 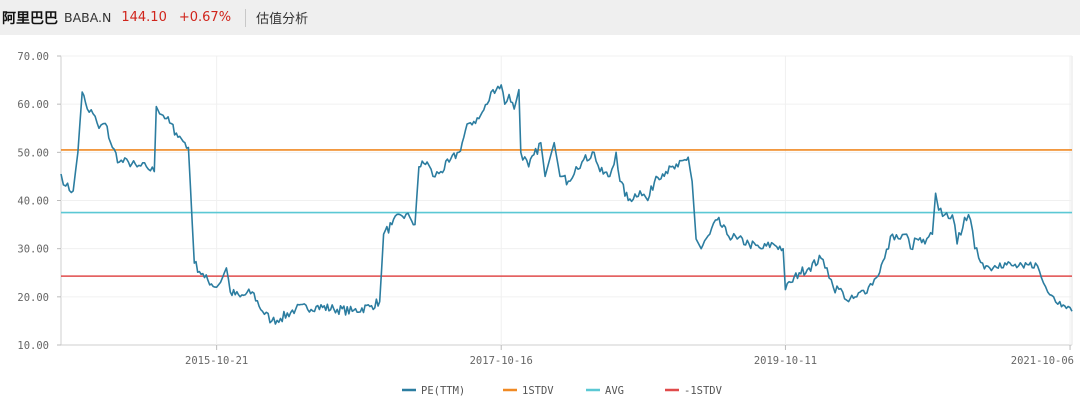 I want to click on tab-valuation-analysis: 估值分析, so click(x=282, y=19).